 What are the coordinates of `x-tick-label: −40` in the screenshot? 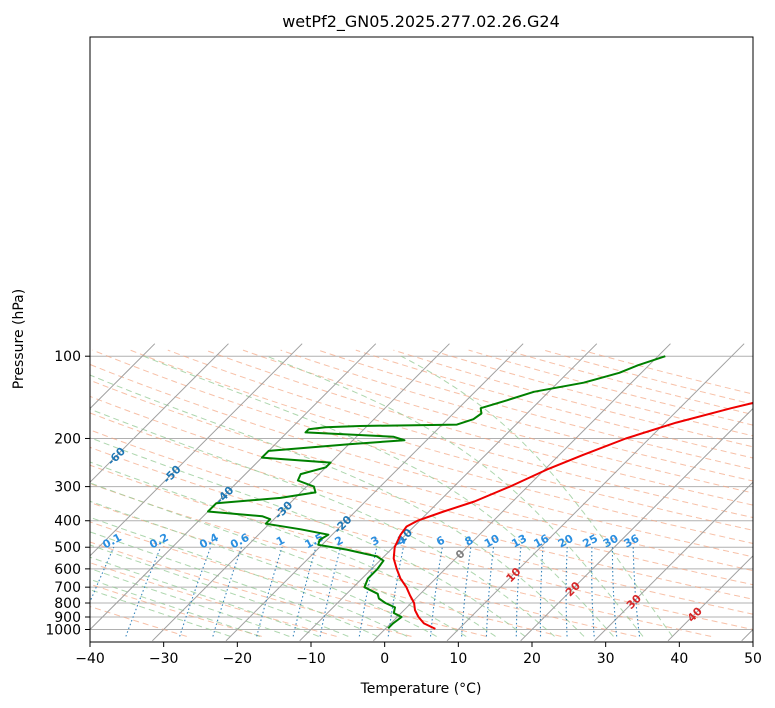 It's located at (90, 659).